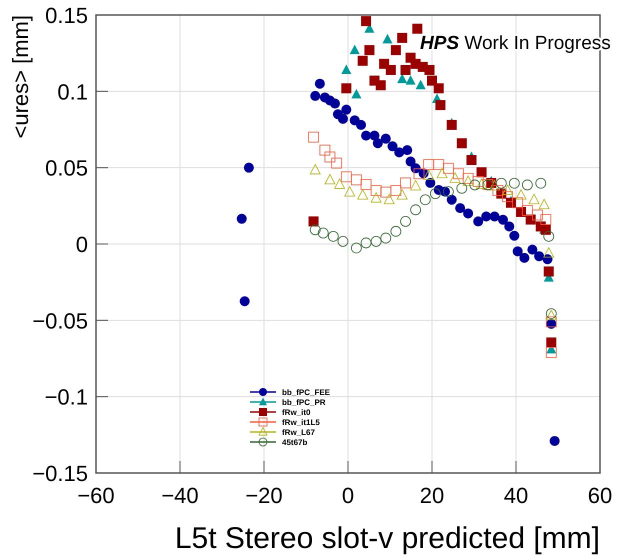  I want to click on legend-label: bb_fPC_PR, so click(304, 402).